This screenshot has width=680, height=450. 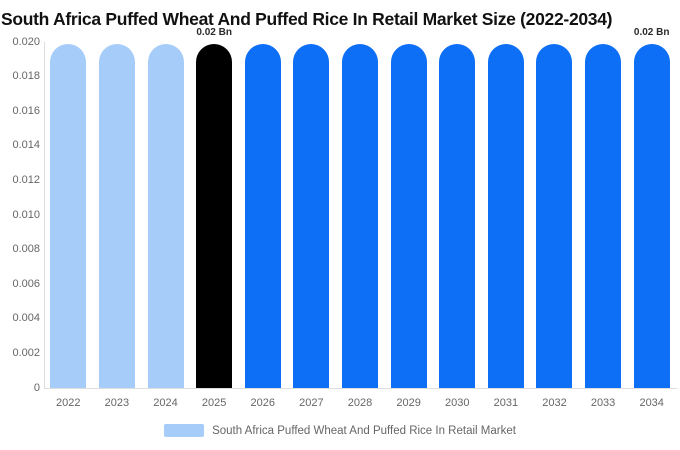 I want to click on y-tick-0.008: 0.008, so click(x=26, y=249).